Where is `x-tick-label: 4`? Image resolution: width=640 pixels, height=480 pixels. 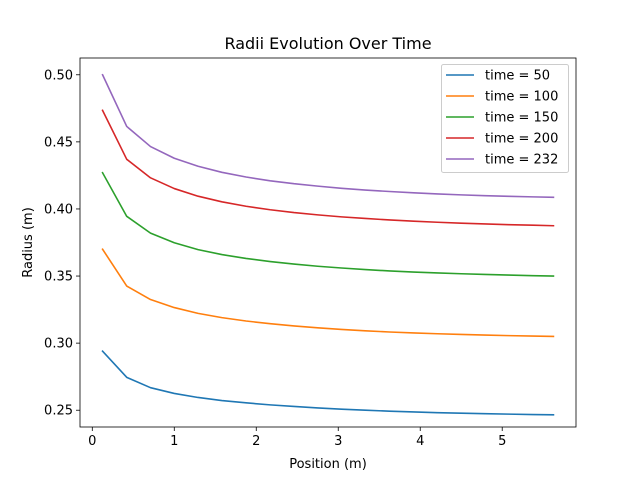 x-tick-label: 4 is located at coordinates (420, 441).